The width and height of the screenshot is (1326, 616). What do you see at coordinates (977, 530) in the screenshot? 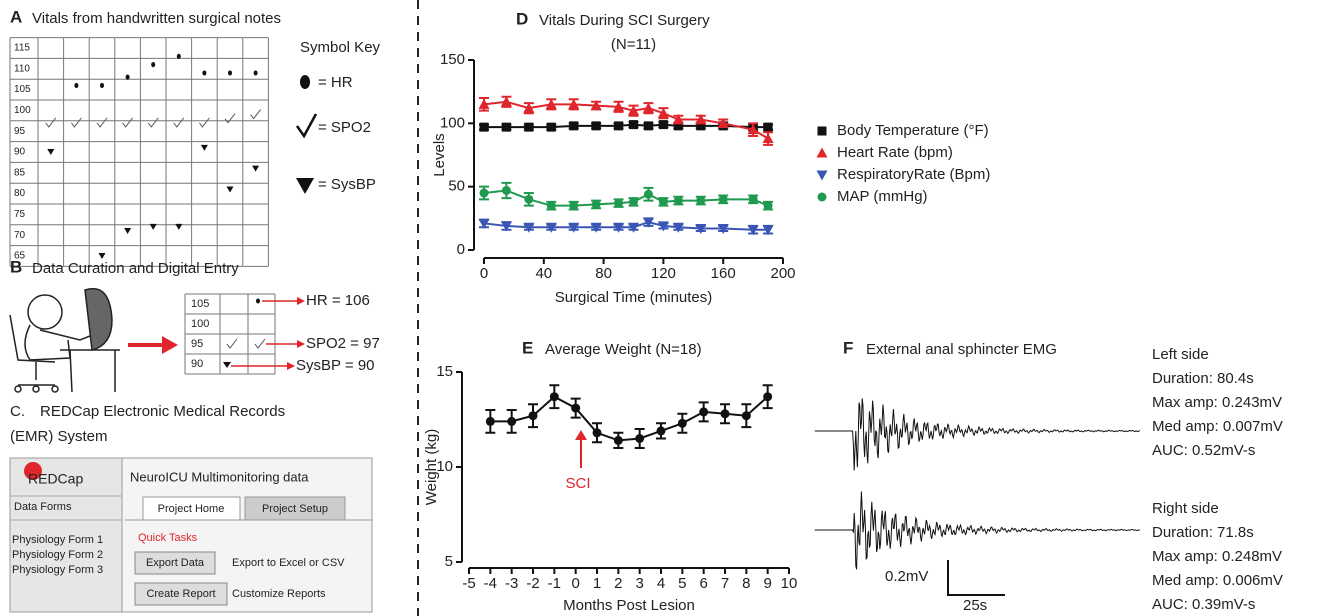
I see `emg-trace-right` at bounding box center [977, 530].